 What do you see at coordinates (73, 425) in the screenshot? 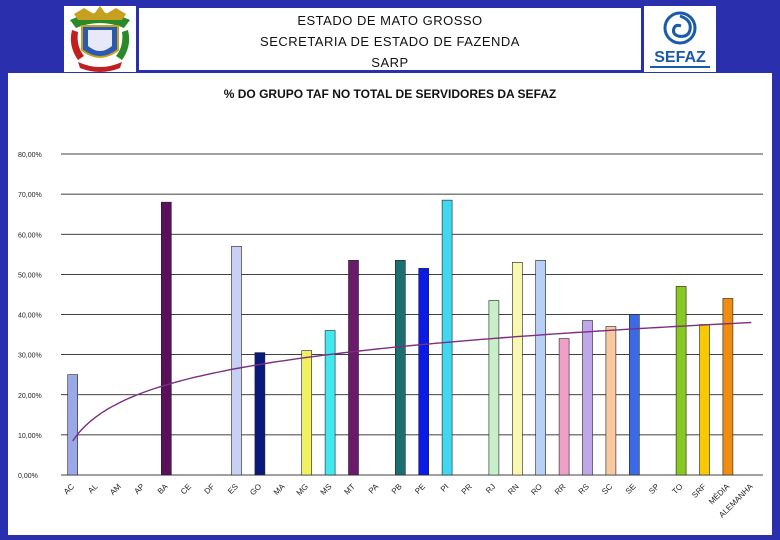
I see `bar-ac` at bounding box center [73, 425].